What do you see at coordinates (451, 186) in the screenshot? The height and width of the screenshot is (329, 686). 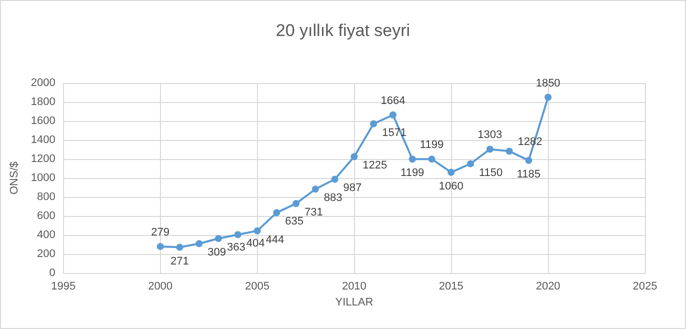 I see `data-label: 1060` at bounding box center [451, 186].